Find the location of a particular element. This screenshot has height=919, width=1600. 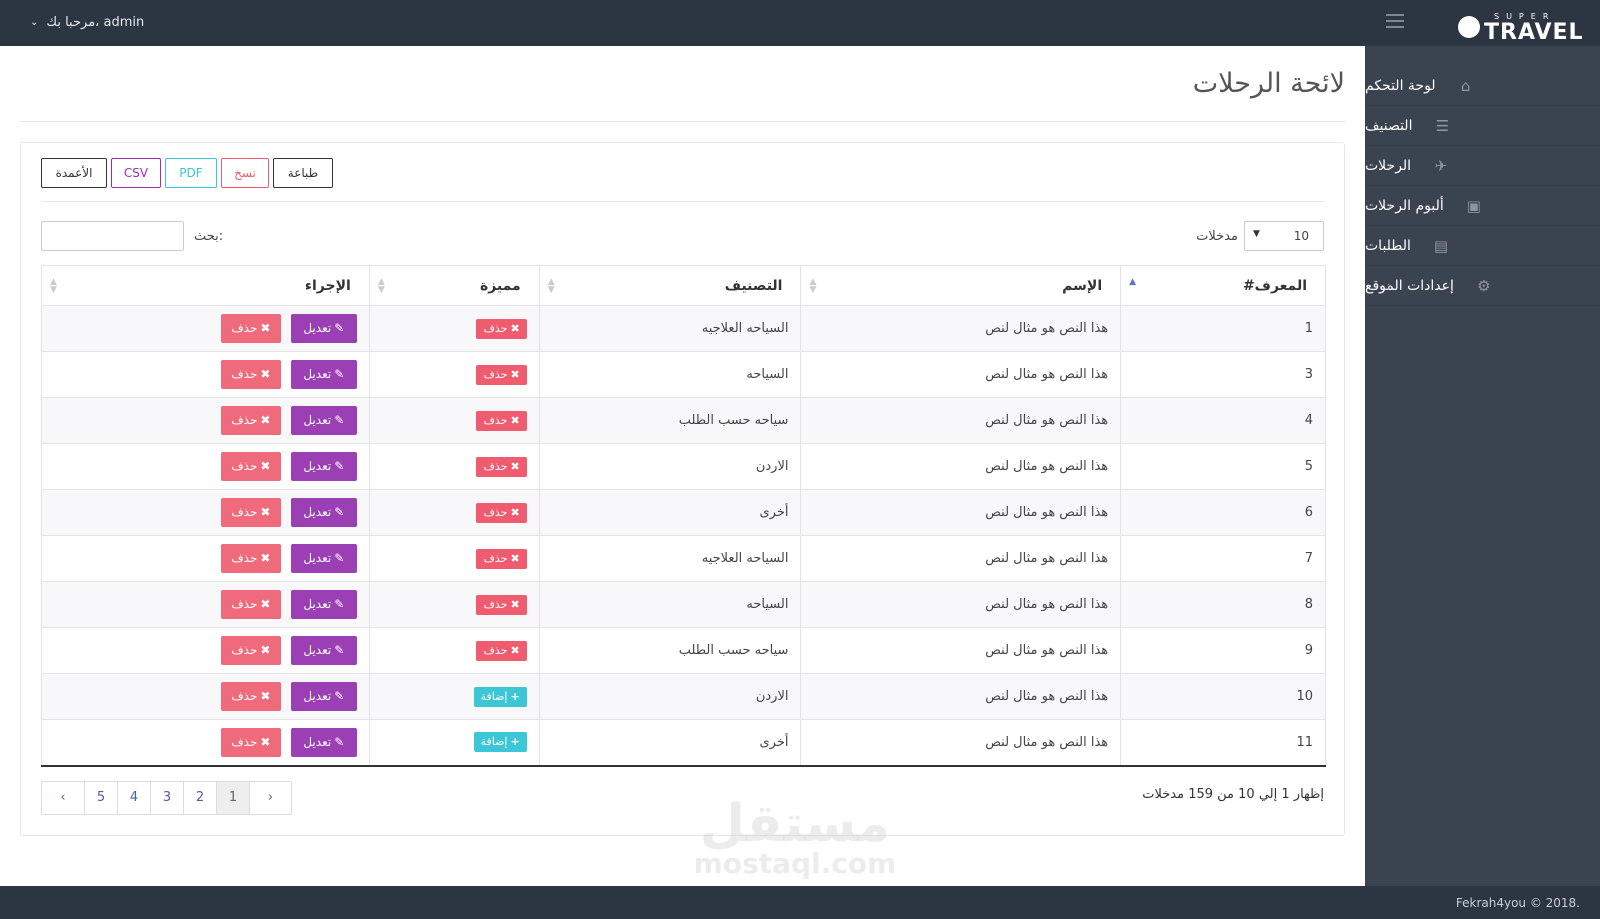

sidebar-item-trips: ‹ الرحلات ✈ is located at coordinates (1482, 166).